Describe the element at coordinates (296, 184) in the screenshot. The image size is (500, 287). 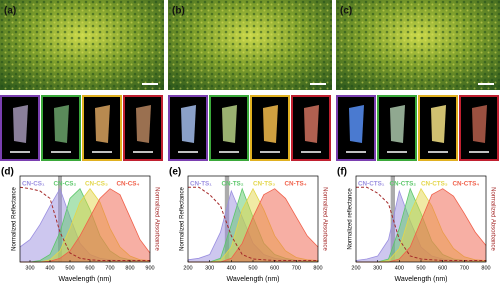
I see `legend-entry: CN-TS₄` at that location.